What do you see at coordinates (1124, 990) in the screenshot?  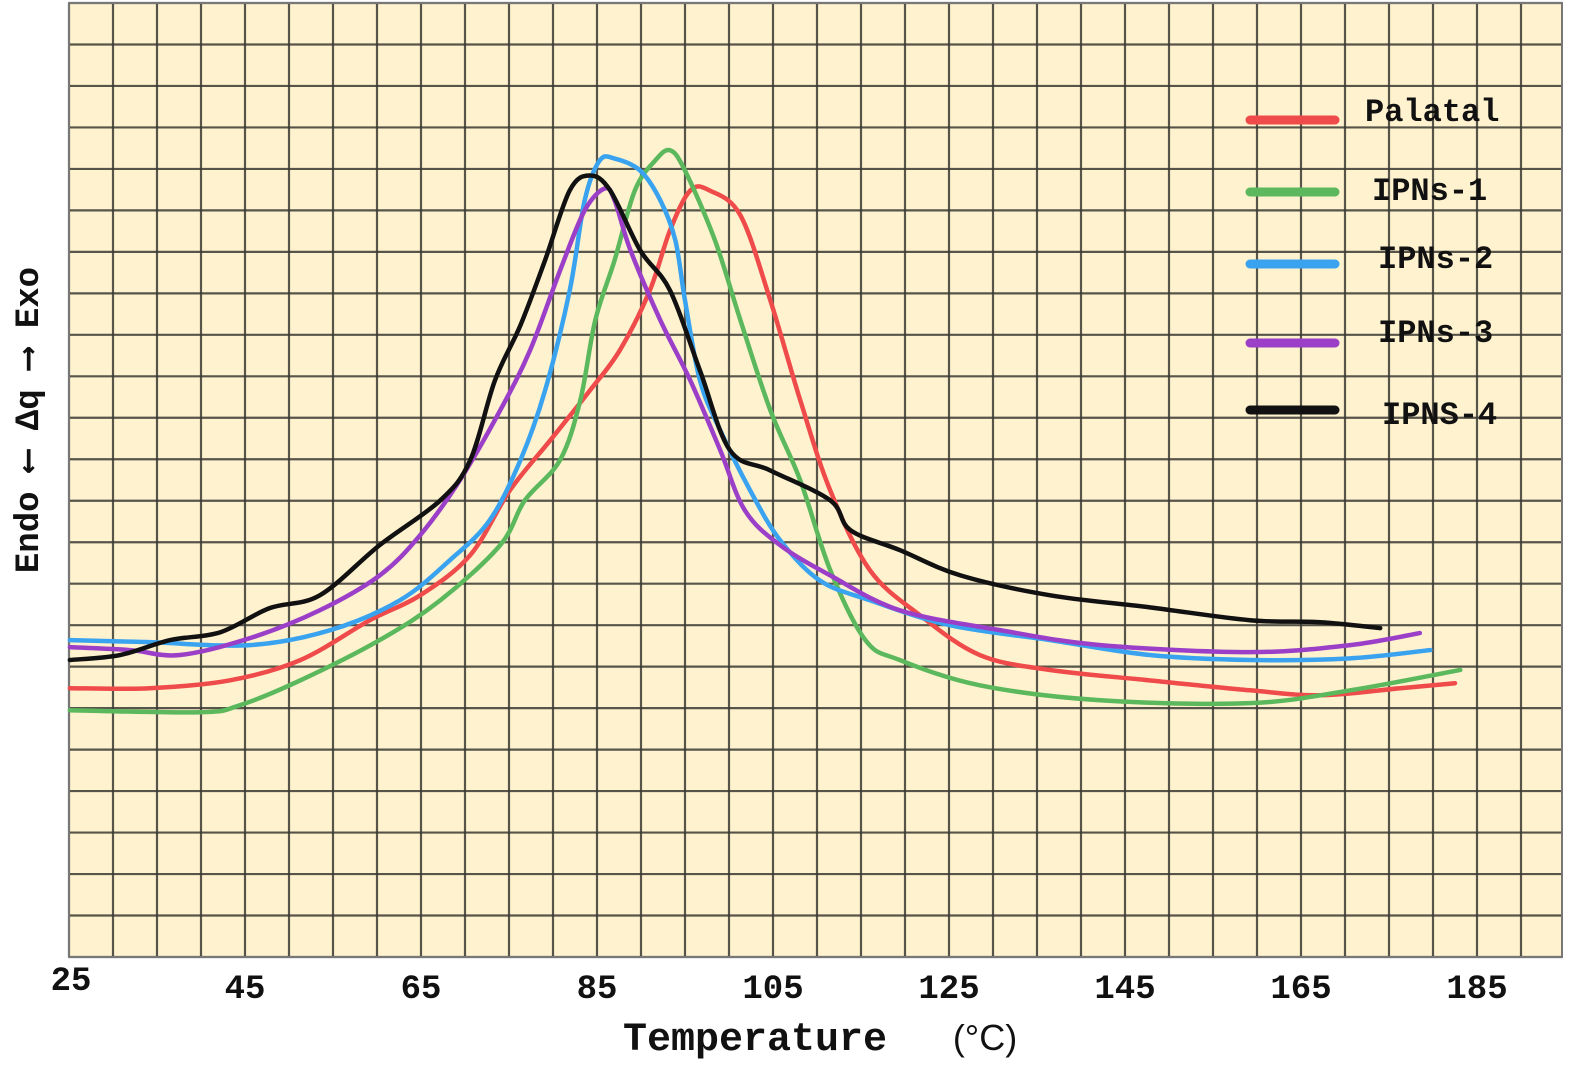 I see `x-tick-label: 145` at bounding box center [1124, 990].